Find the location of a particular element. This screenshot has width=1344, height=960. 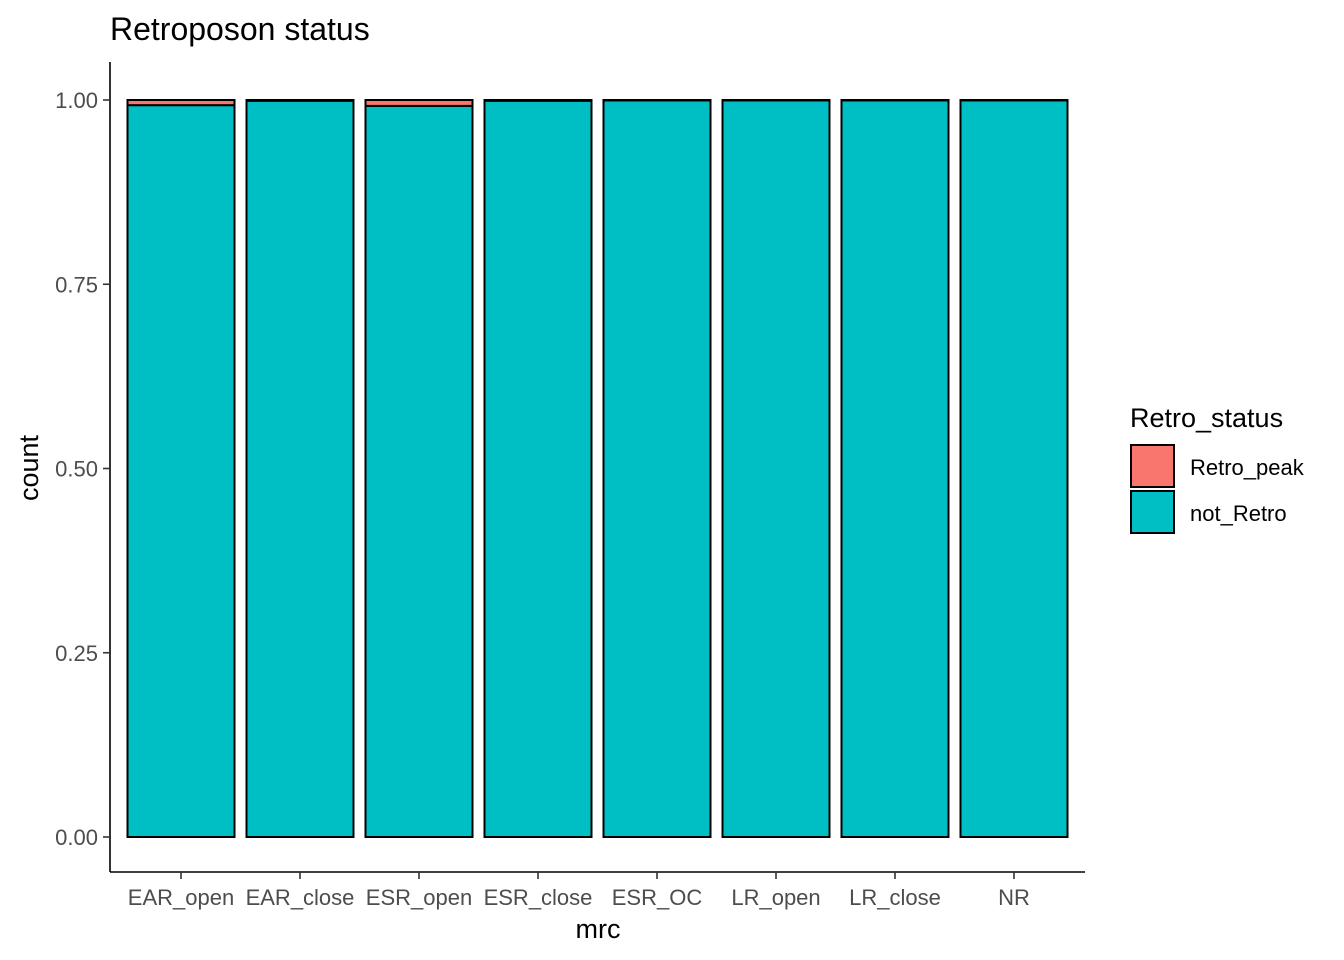

legend: Retro_status Retro_peak not_Retro is located at coordinates (1217, 468).